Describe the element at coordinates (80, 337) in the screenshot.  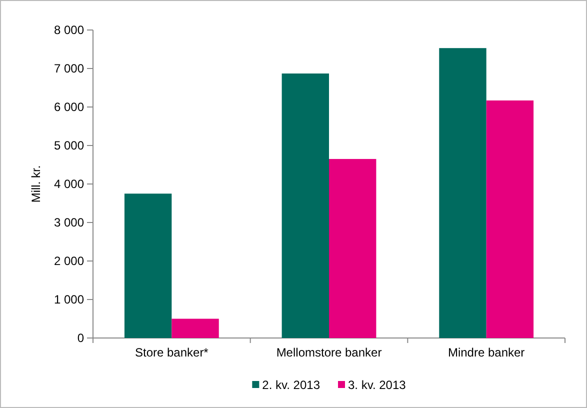
I see `y-tick-label: 0` at that location.